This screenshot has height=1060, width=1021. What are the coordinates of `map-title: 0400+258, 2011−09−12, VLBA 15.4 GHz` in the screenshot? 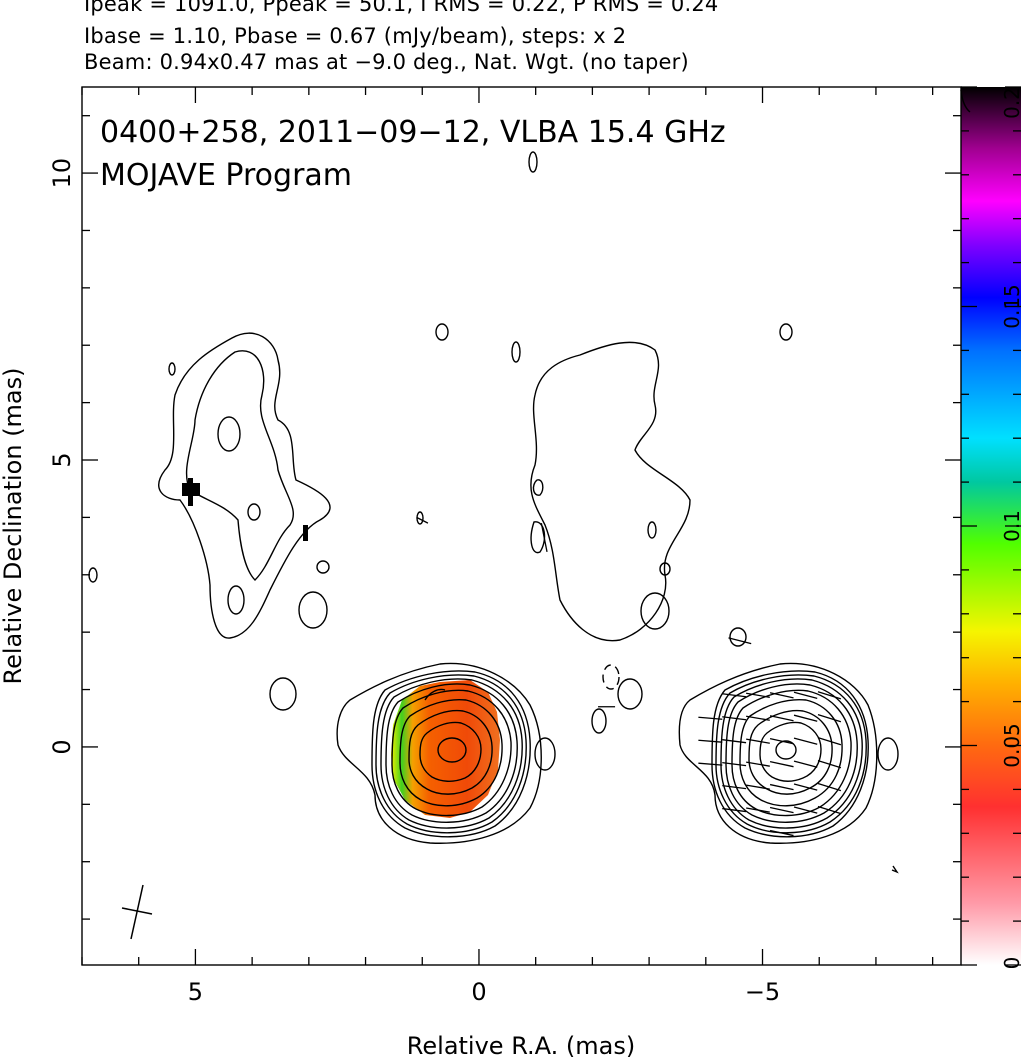 It's located at (413, 132).